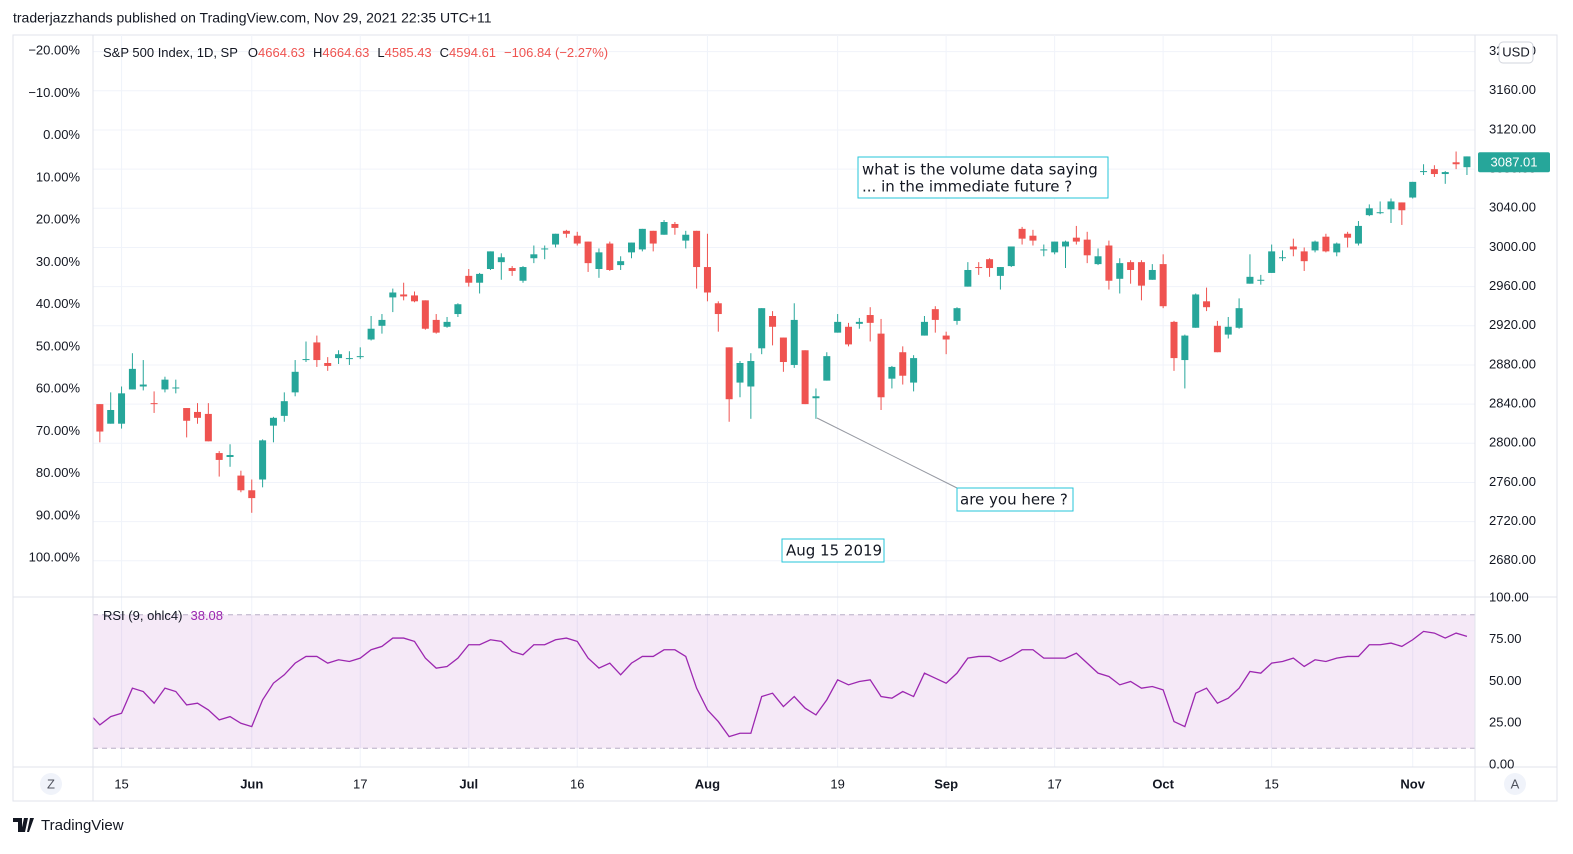 The height and width of the screenshot is (854, 1573). What do you see at coordinates (556, 52) in the screenshot?
I see `legend-change: −106.84 (−2.27%)` at bounding box center [556, 52].